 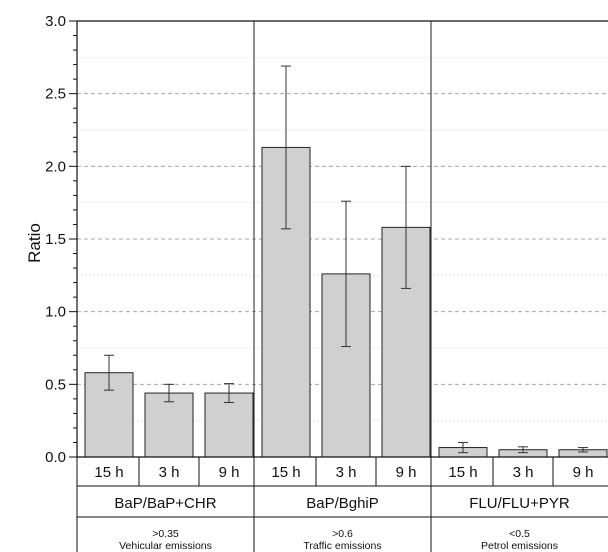 I want to click on y-tick-label: 2.0, so click(x=55, y=166).